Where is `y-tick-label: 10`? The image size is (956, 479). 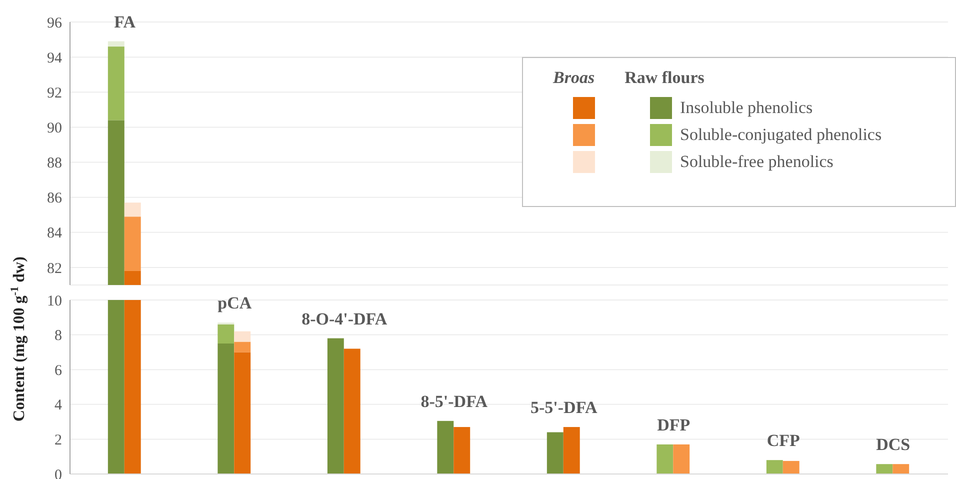
y-tick-label: 10 is located at coordinates (54, 301).